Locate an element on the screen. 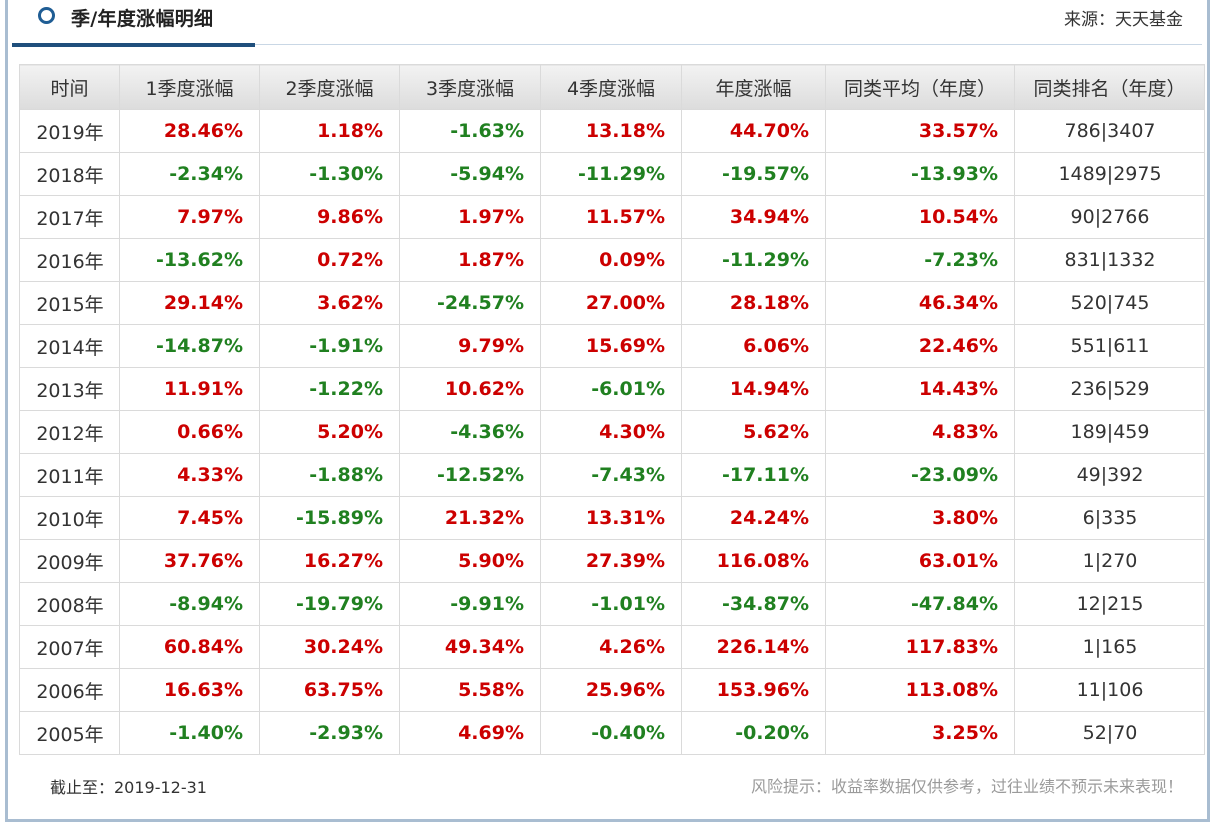 The height and width of the screenshot is (827, 1215). q4-change-cell: 27.39% is located at coordinates (611, 561).